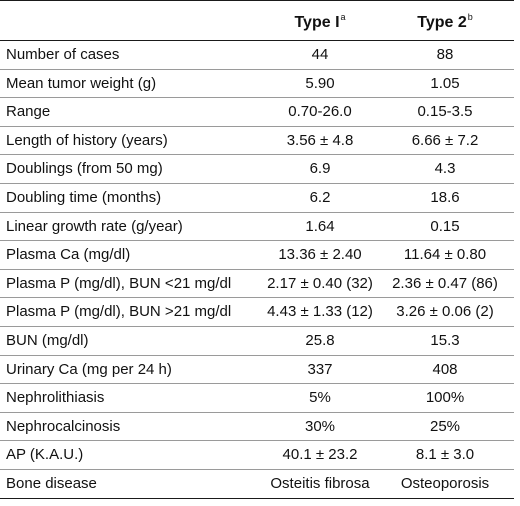 Image resolution: width=520 pixels, height=506 pixels. Describe the element at coordinates (320, 226) in the screenshot. I see `type1-value: 1.64` at that location.